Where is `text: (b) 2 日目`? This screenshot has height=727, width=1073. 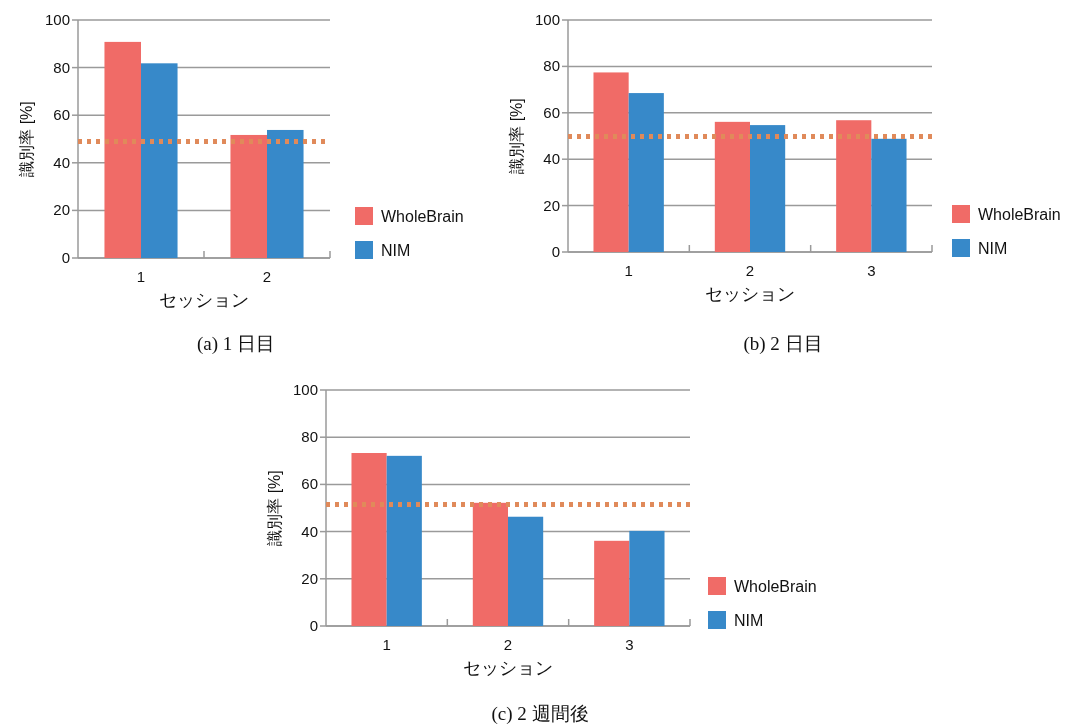 text: (b) 2 日目 is located at coordinates (783, 344).